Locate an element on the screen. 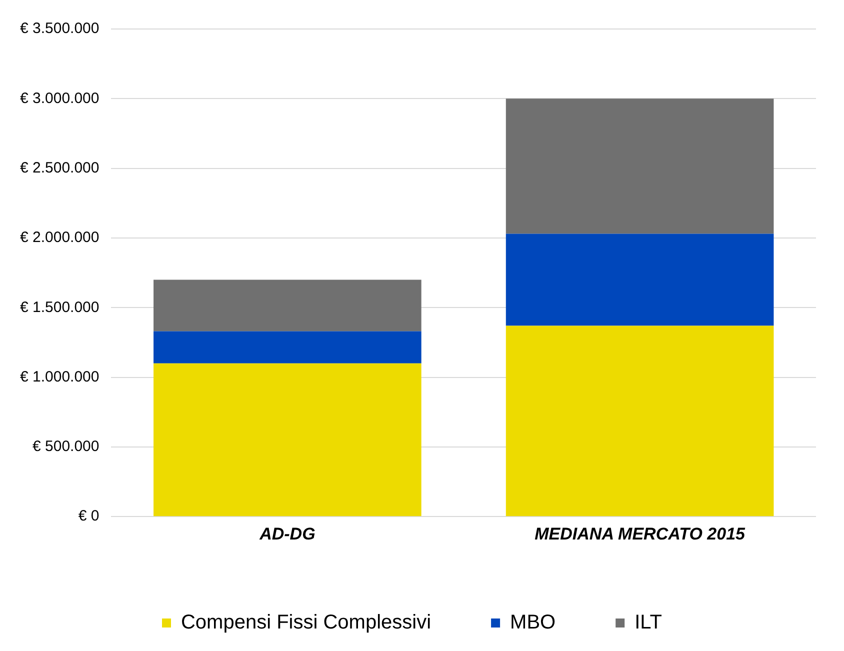 This screenshot has width=844, height=651. y-tick-label: € 2.000.000 is located at coordinates (60, 237).